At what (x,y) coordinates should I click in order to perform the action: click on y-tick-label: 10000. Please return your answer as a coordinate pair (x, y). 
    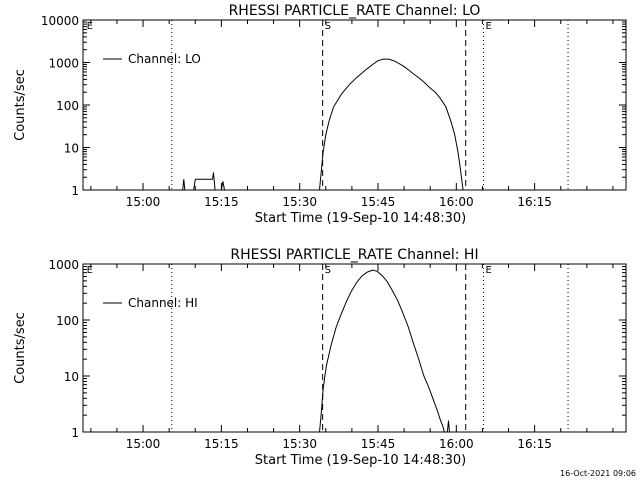
    Looking at the image, I should click on (60, 21).